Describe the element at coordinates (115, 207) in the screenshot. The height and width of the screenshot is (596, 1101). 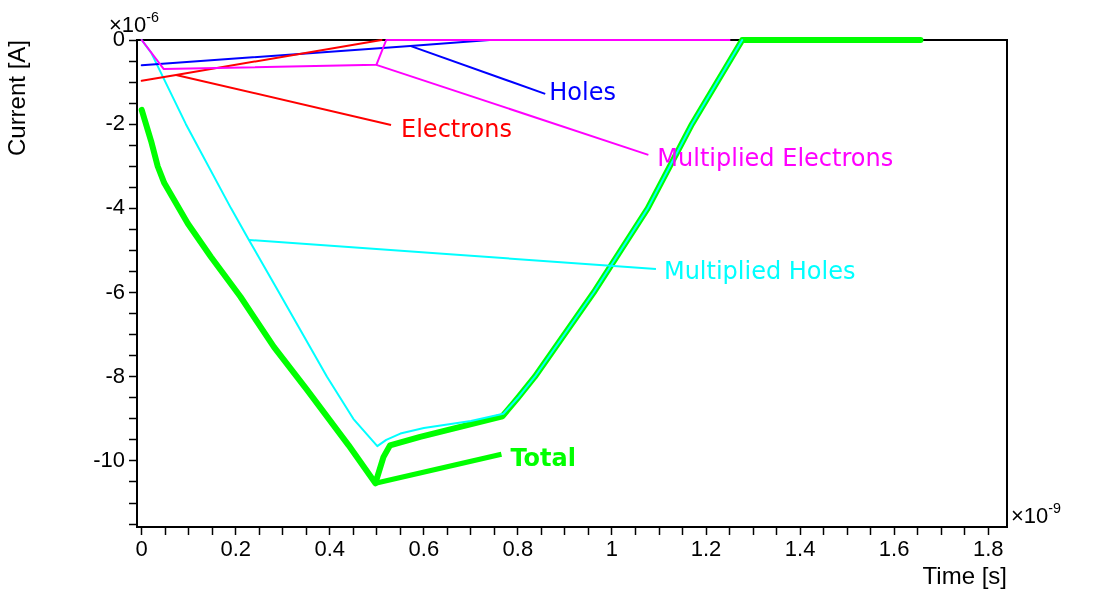
I see `y-tick-label: -4` at that location.